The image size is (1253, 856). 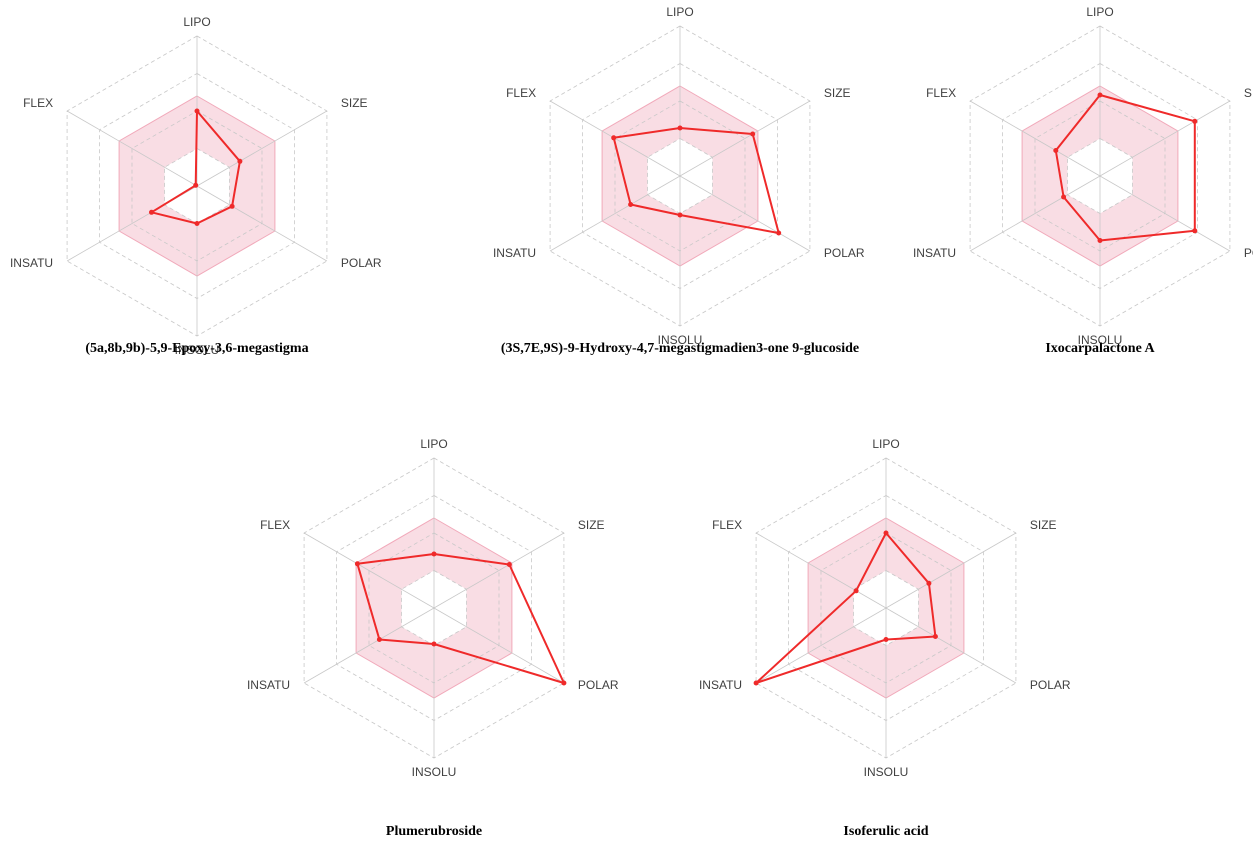 I want to click on chart-title: Isoferulic acid, so click(x=885, y=831).